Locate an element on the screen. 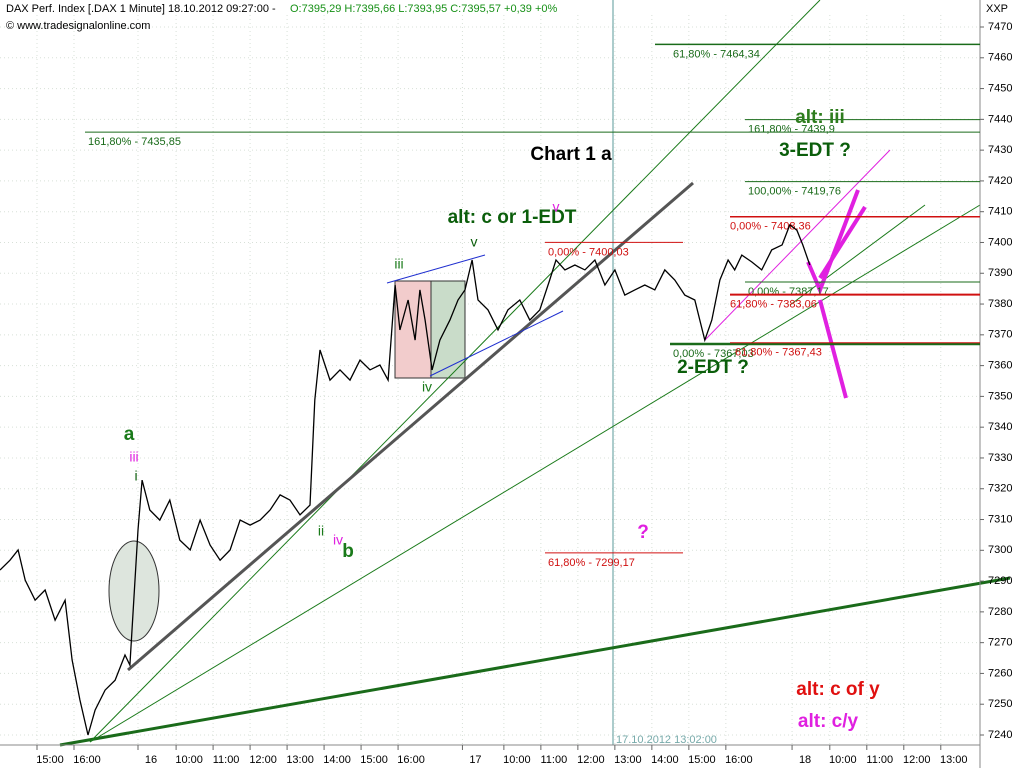  y-tick-label: 7380 is located at coordinates (1000, 304).